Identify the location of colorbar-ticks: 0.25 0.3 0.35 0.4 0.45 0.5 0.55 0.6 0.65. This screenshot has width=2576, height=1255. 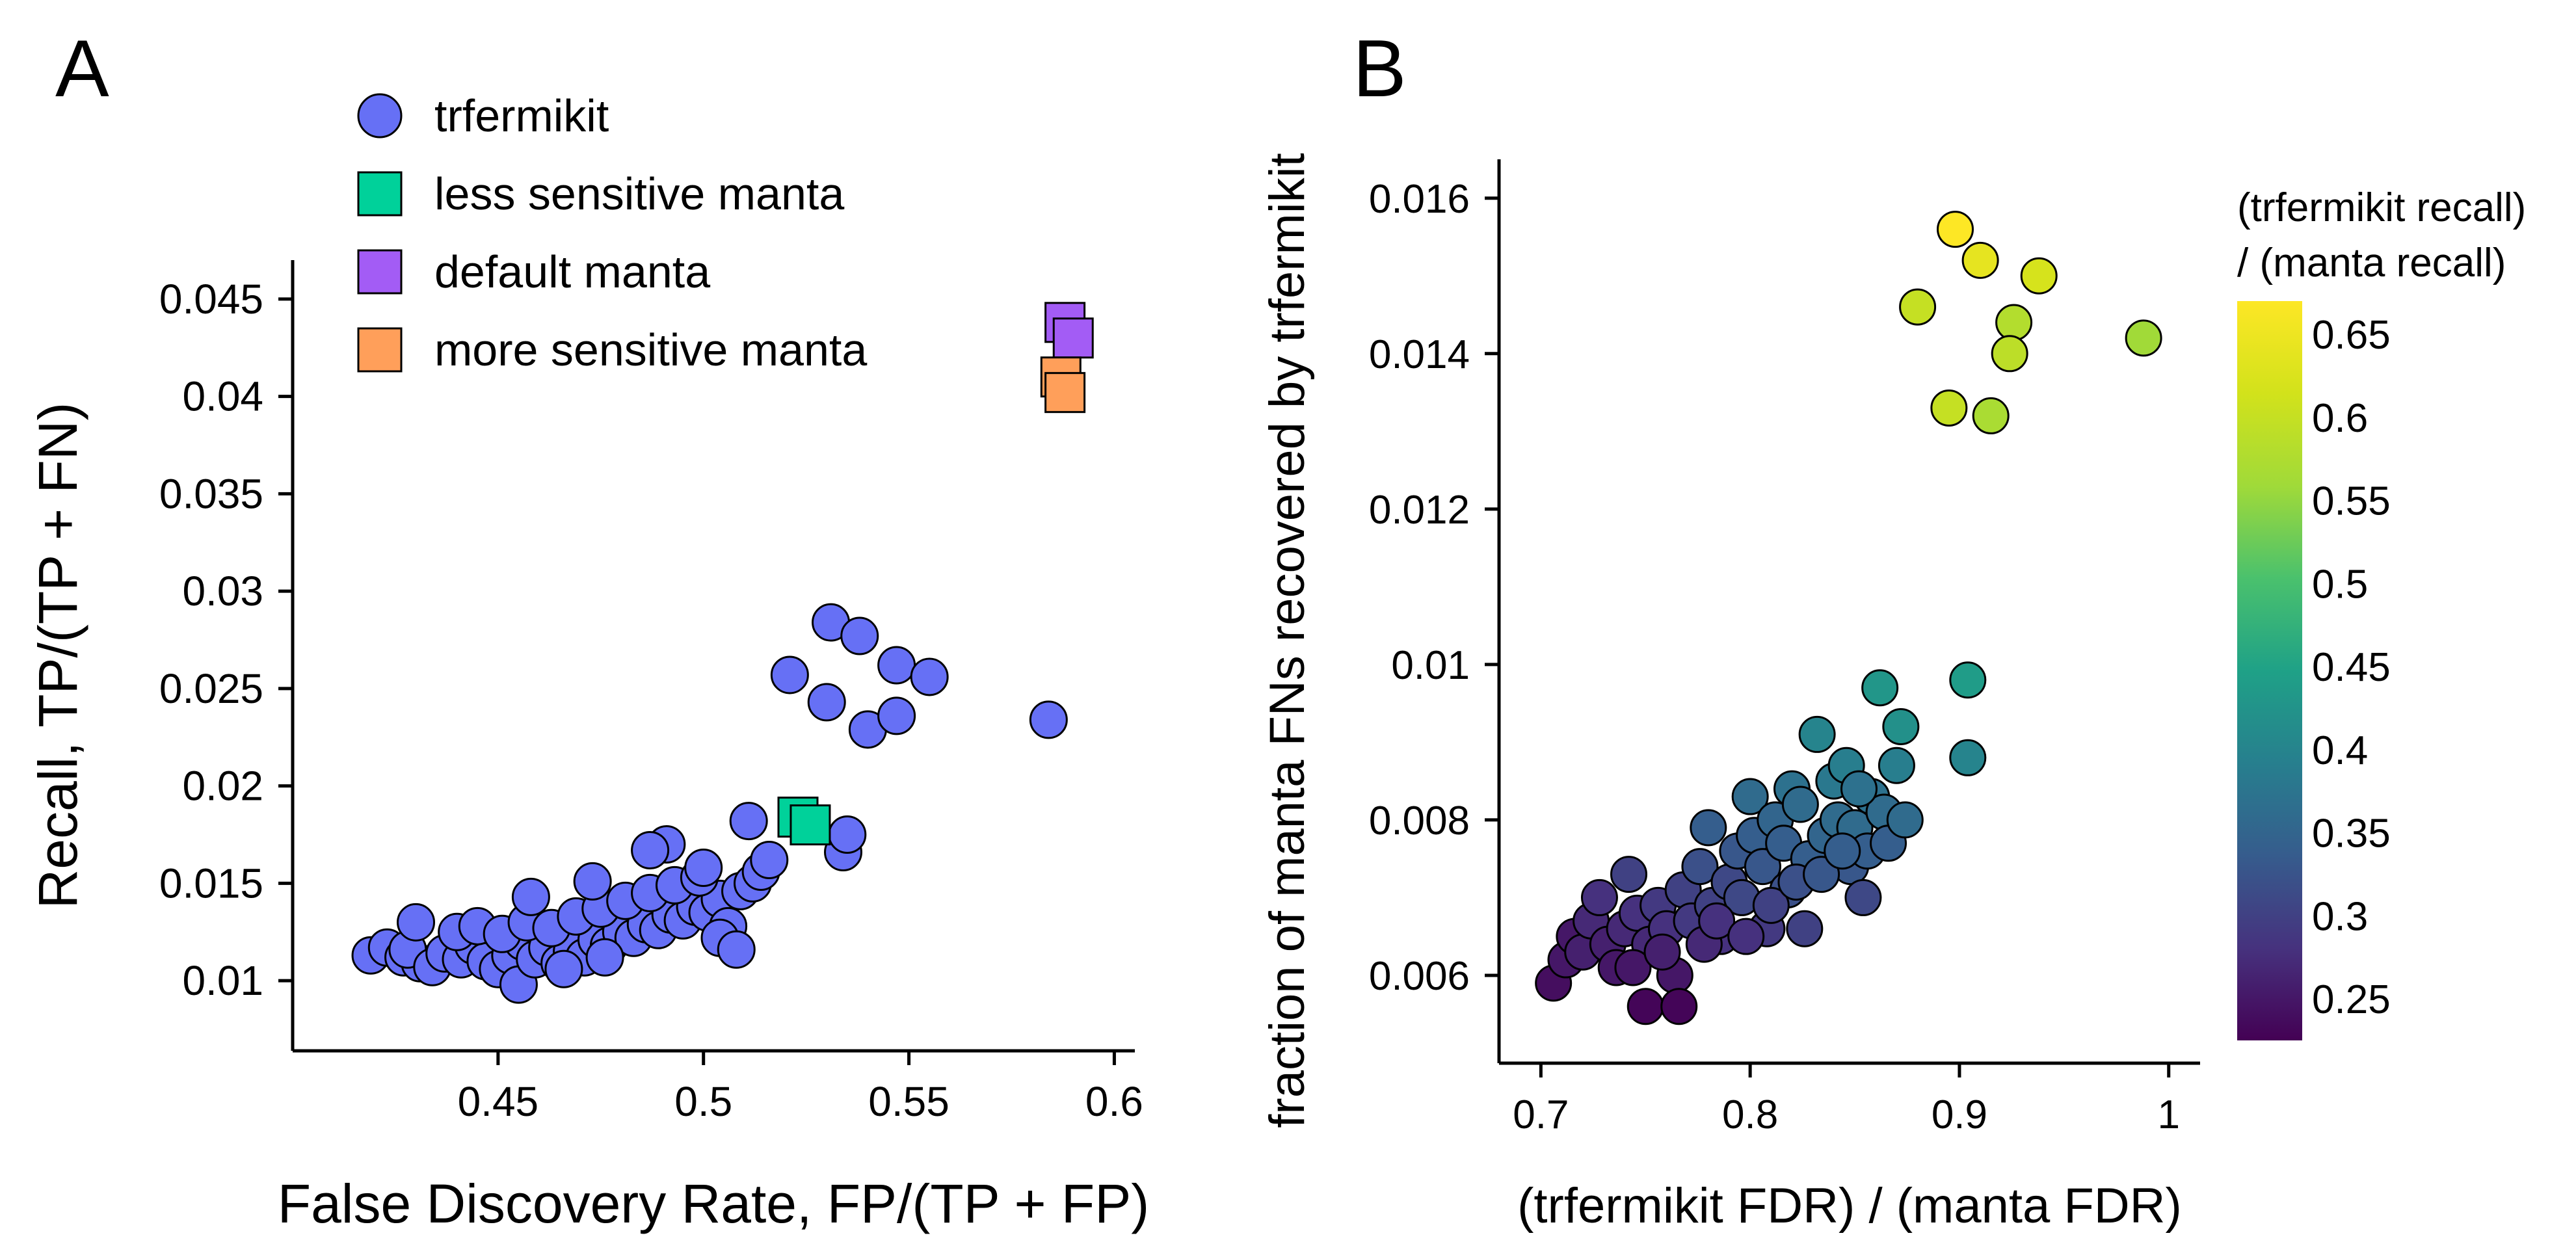
(2351, 667).